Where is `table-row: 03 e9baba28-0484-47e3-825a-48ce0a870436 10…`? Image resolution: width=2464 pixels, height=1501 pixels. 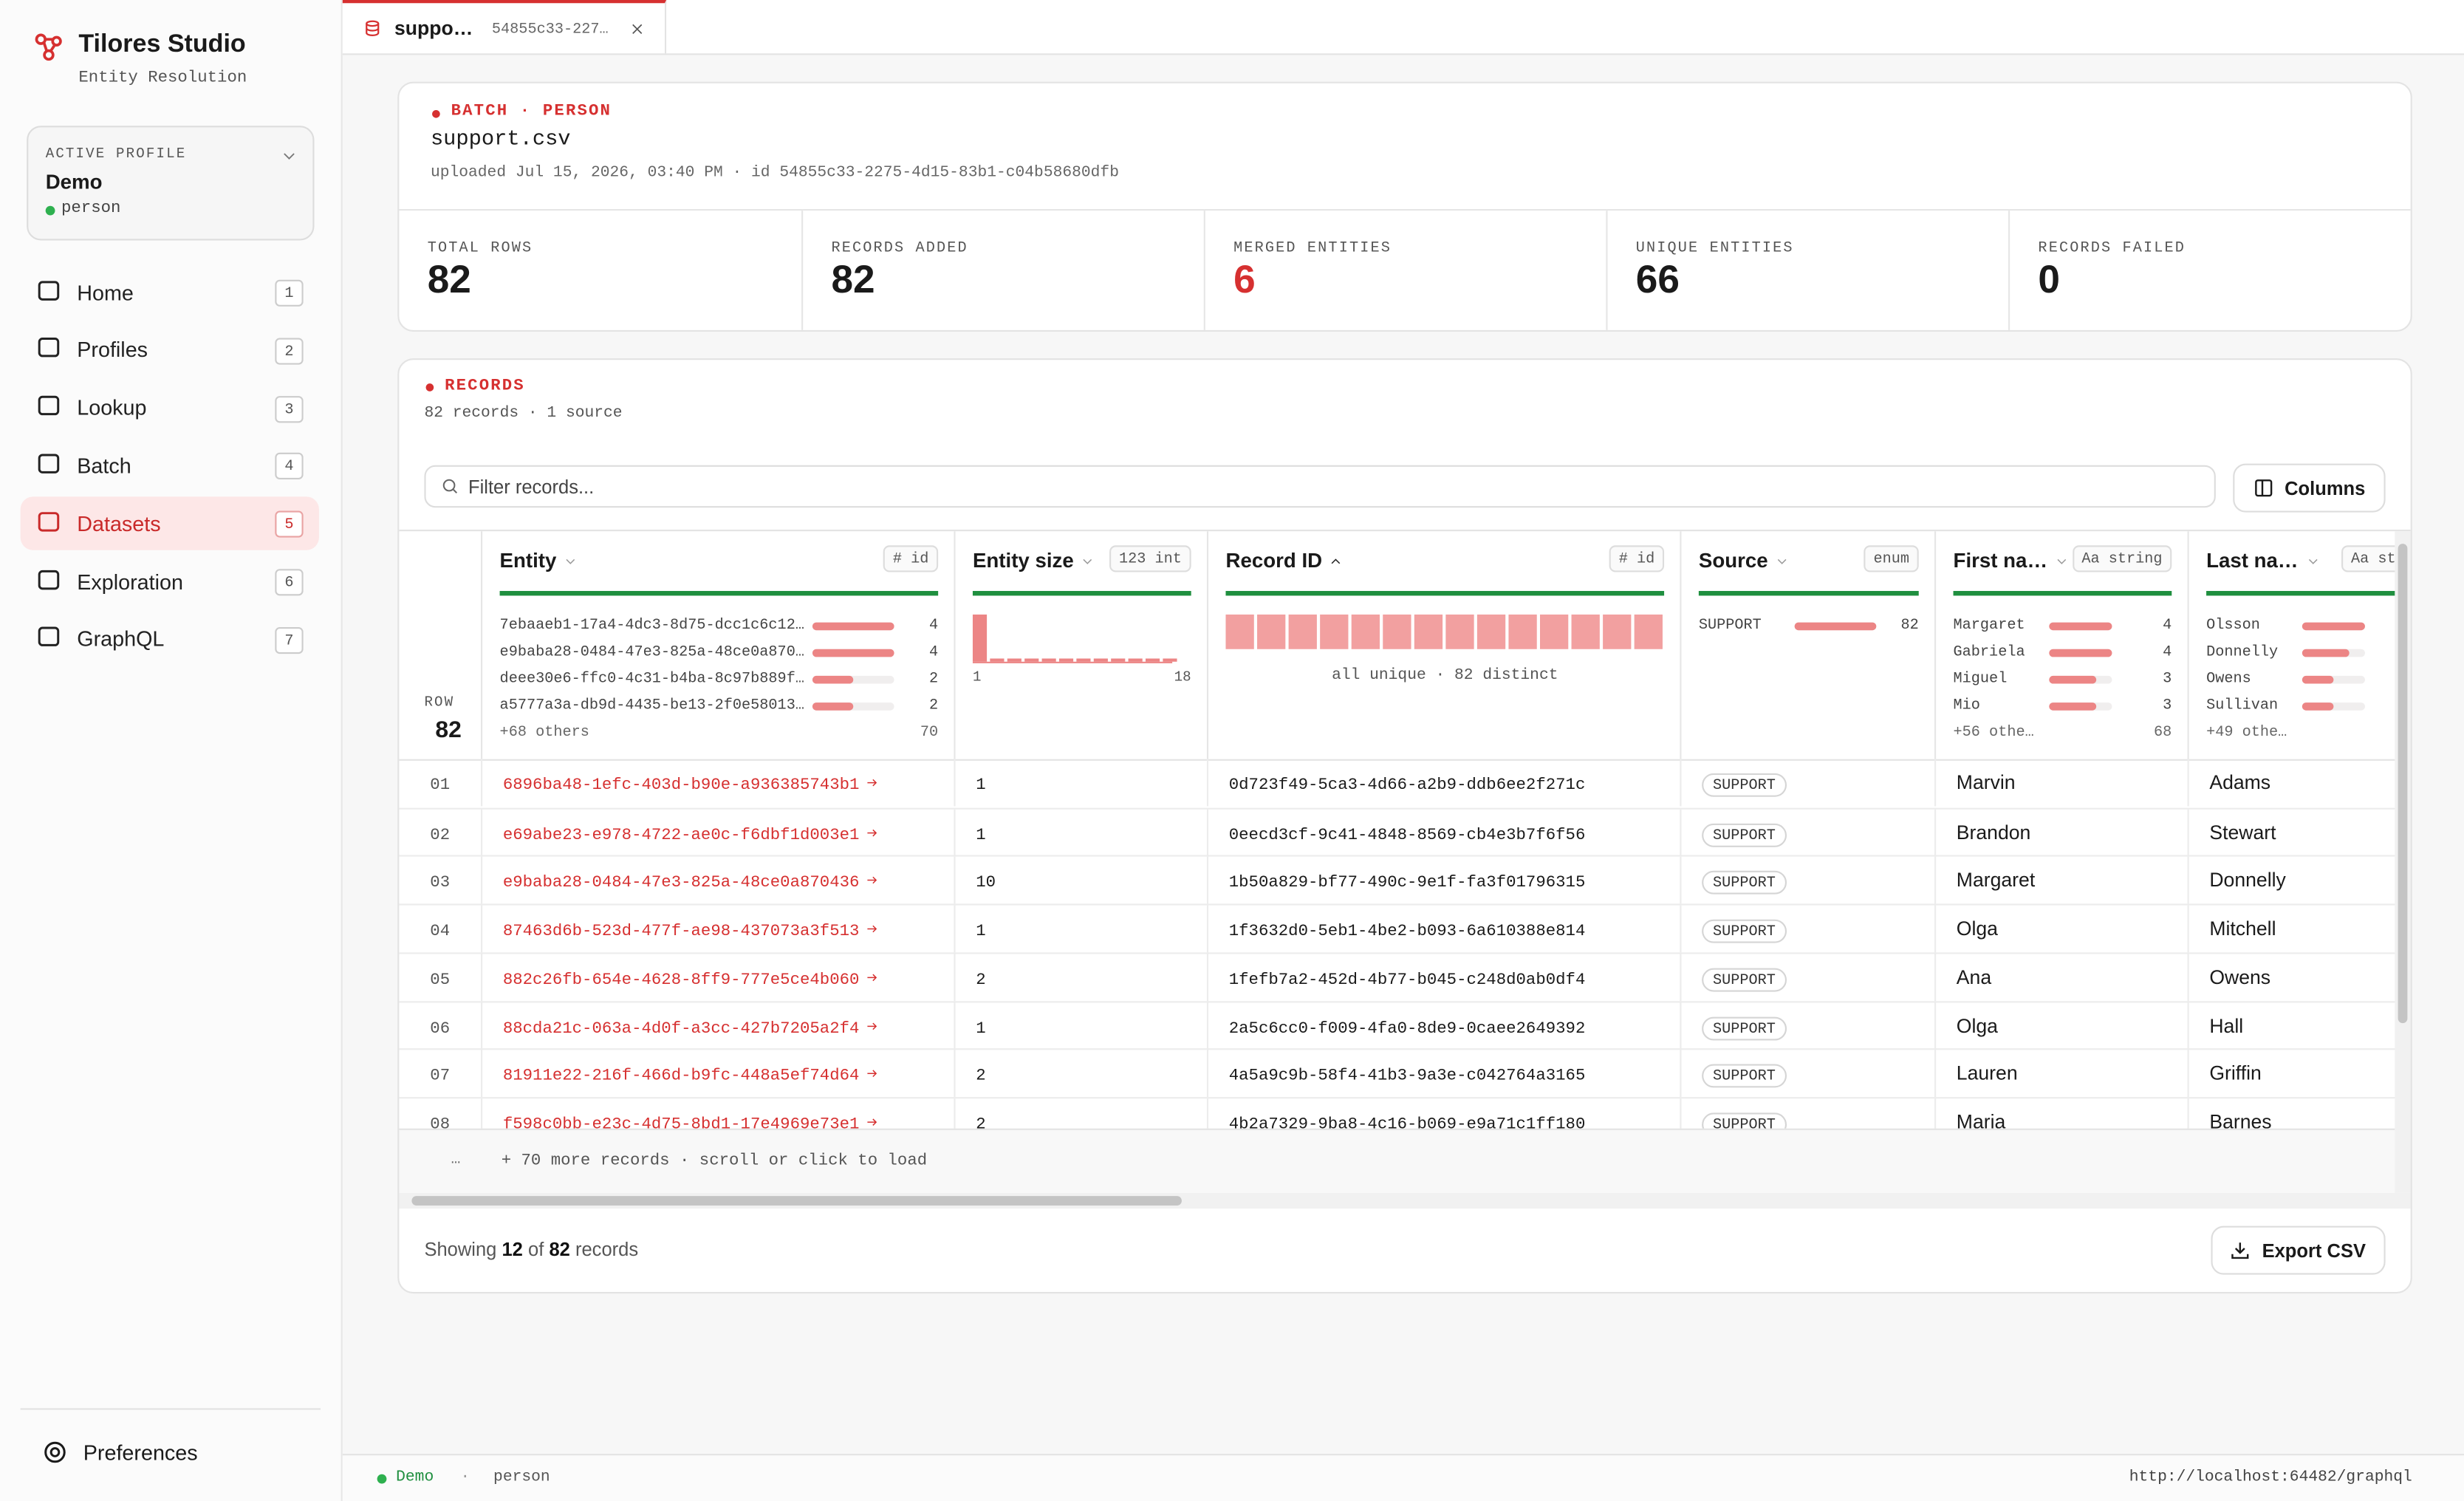
table-row: 03 e9baba28-0484-47e3-825a-48ce0a870436 10… is located at coordinates (1397, 880).